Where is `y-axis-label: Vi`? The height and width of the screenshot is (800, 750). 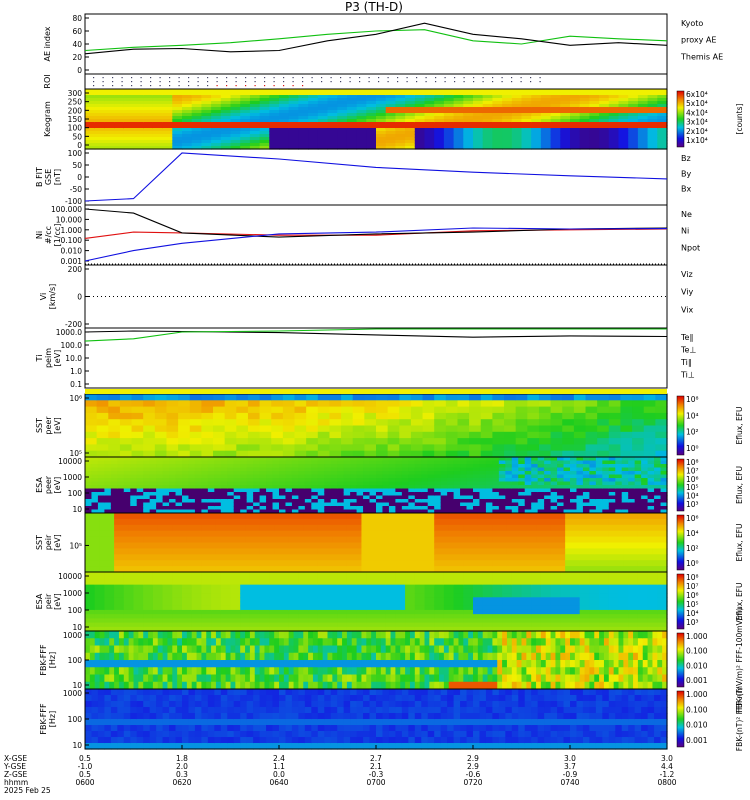 y-axis-label: Vi is located at coordinates (43, 297).